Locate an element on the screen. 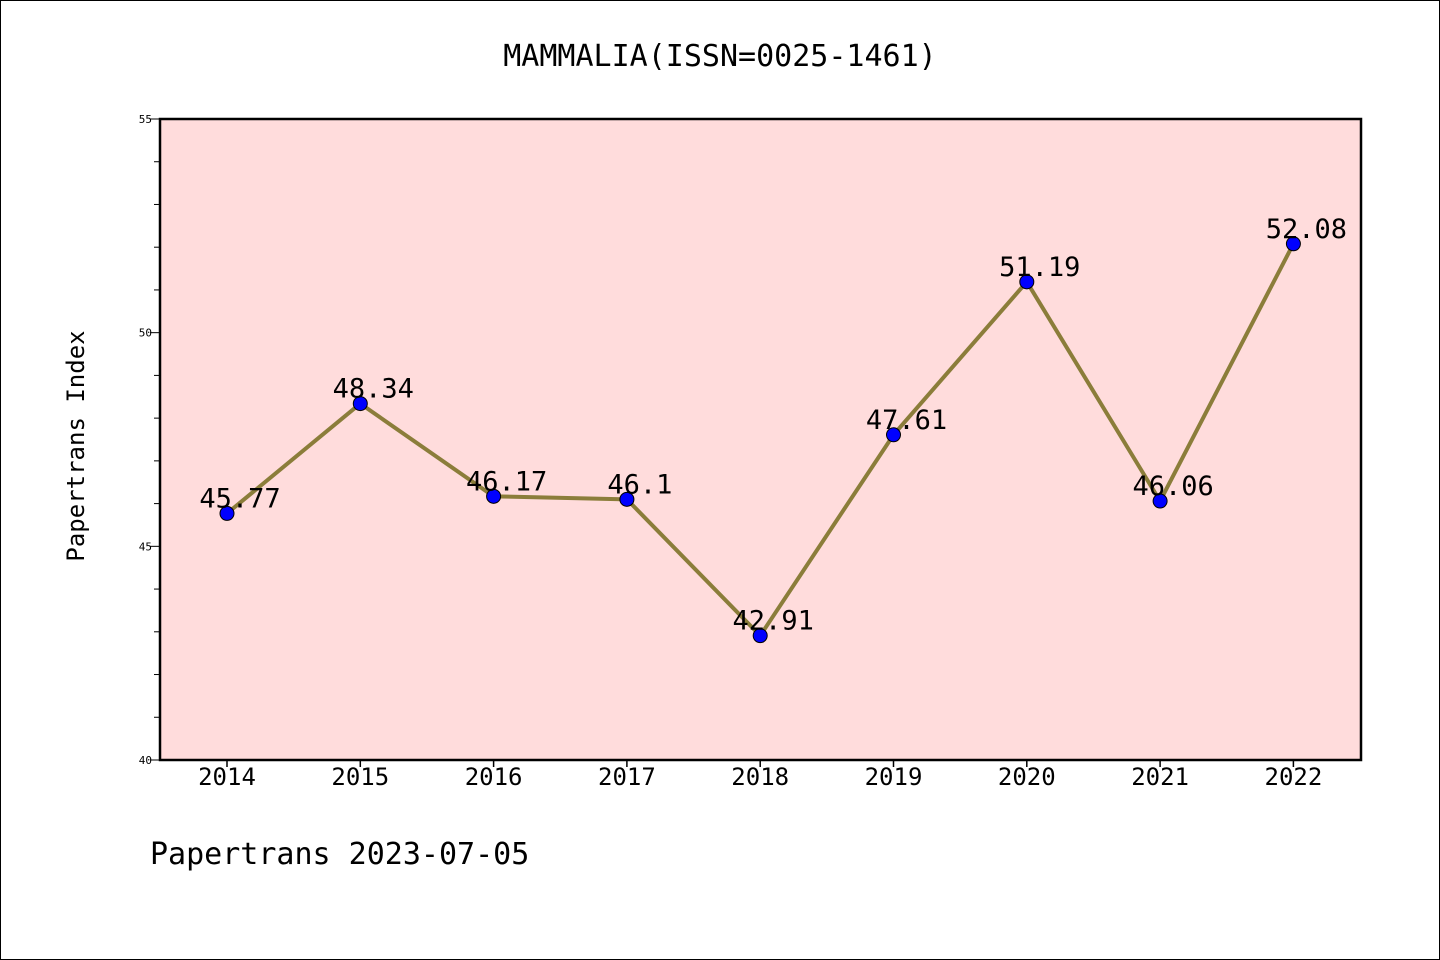 The height and width of the screenshot is (960, 1440). x-tick-label: 2017 is located at coordinates (627, 777).